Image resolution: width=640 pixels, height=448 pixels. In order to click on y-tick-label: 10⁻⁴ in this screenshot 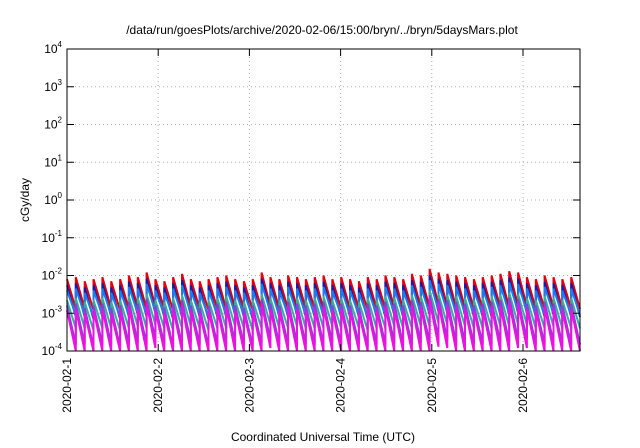, I will do `click(52, 350)`.